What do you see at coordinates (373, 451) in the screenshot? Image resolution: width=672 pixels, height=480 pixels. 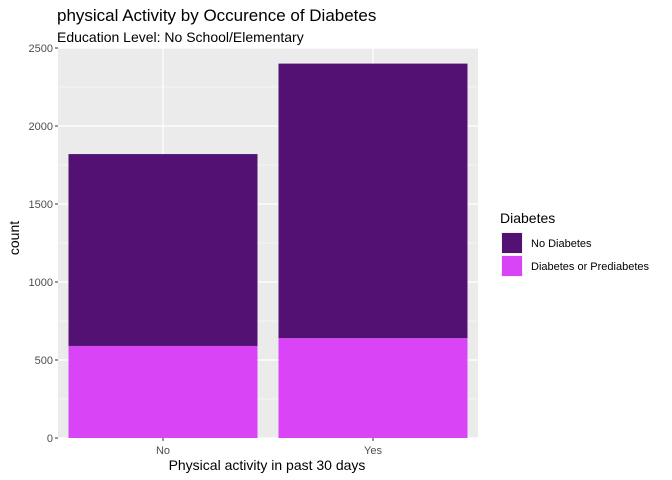 I see `x-tick-label: Yes` at bounding box center [373, 451].